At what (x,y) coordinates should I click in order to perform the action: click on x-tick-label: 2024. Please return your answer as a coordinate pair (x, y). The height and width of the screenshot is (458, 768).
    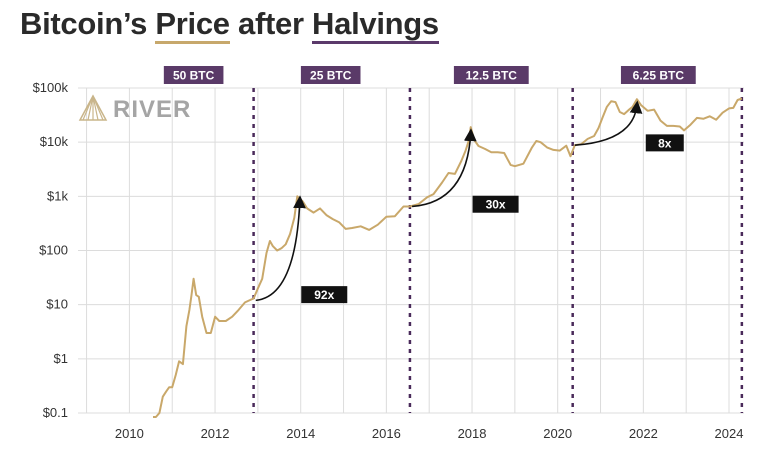
    Looking at the image, I should click on (729, 433).